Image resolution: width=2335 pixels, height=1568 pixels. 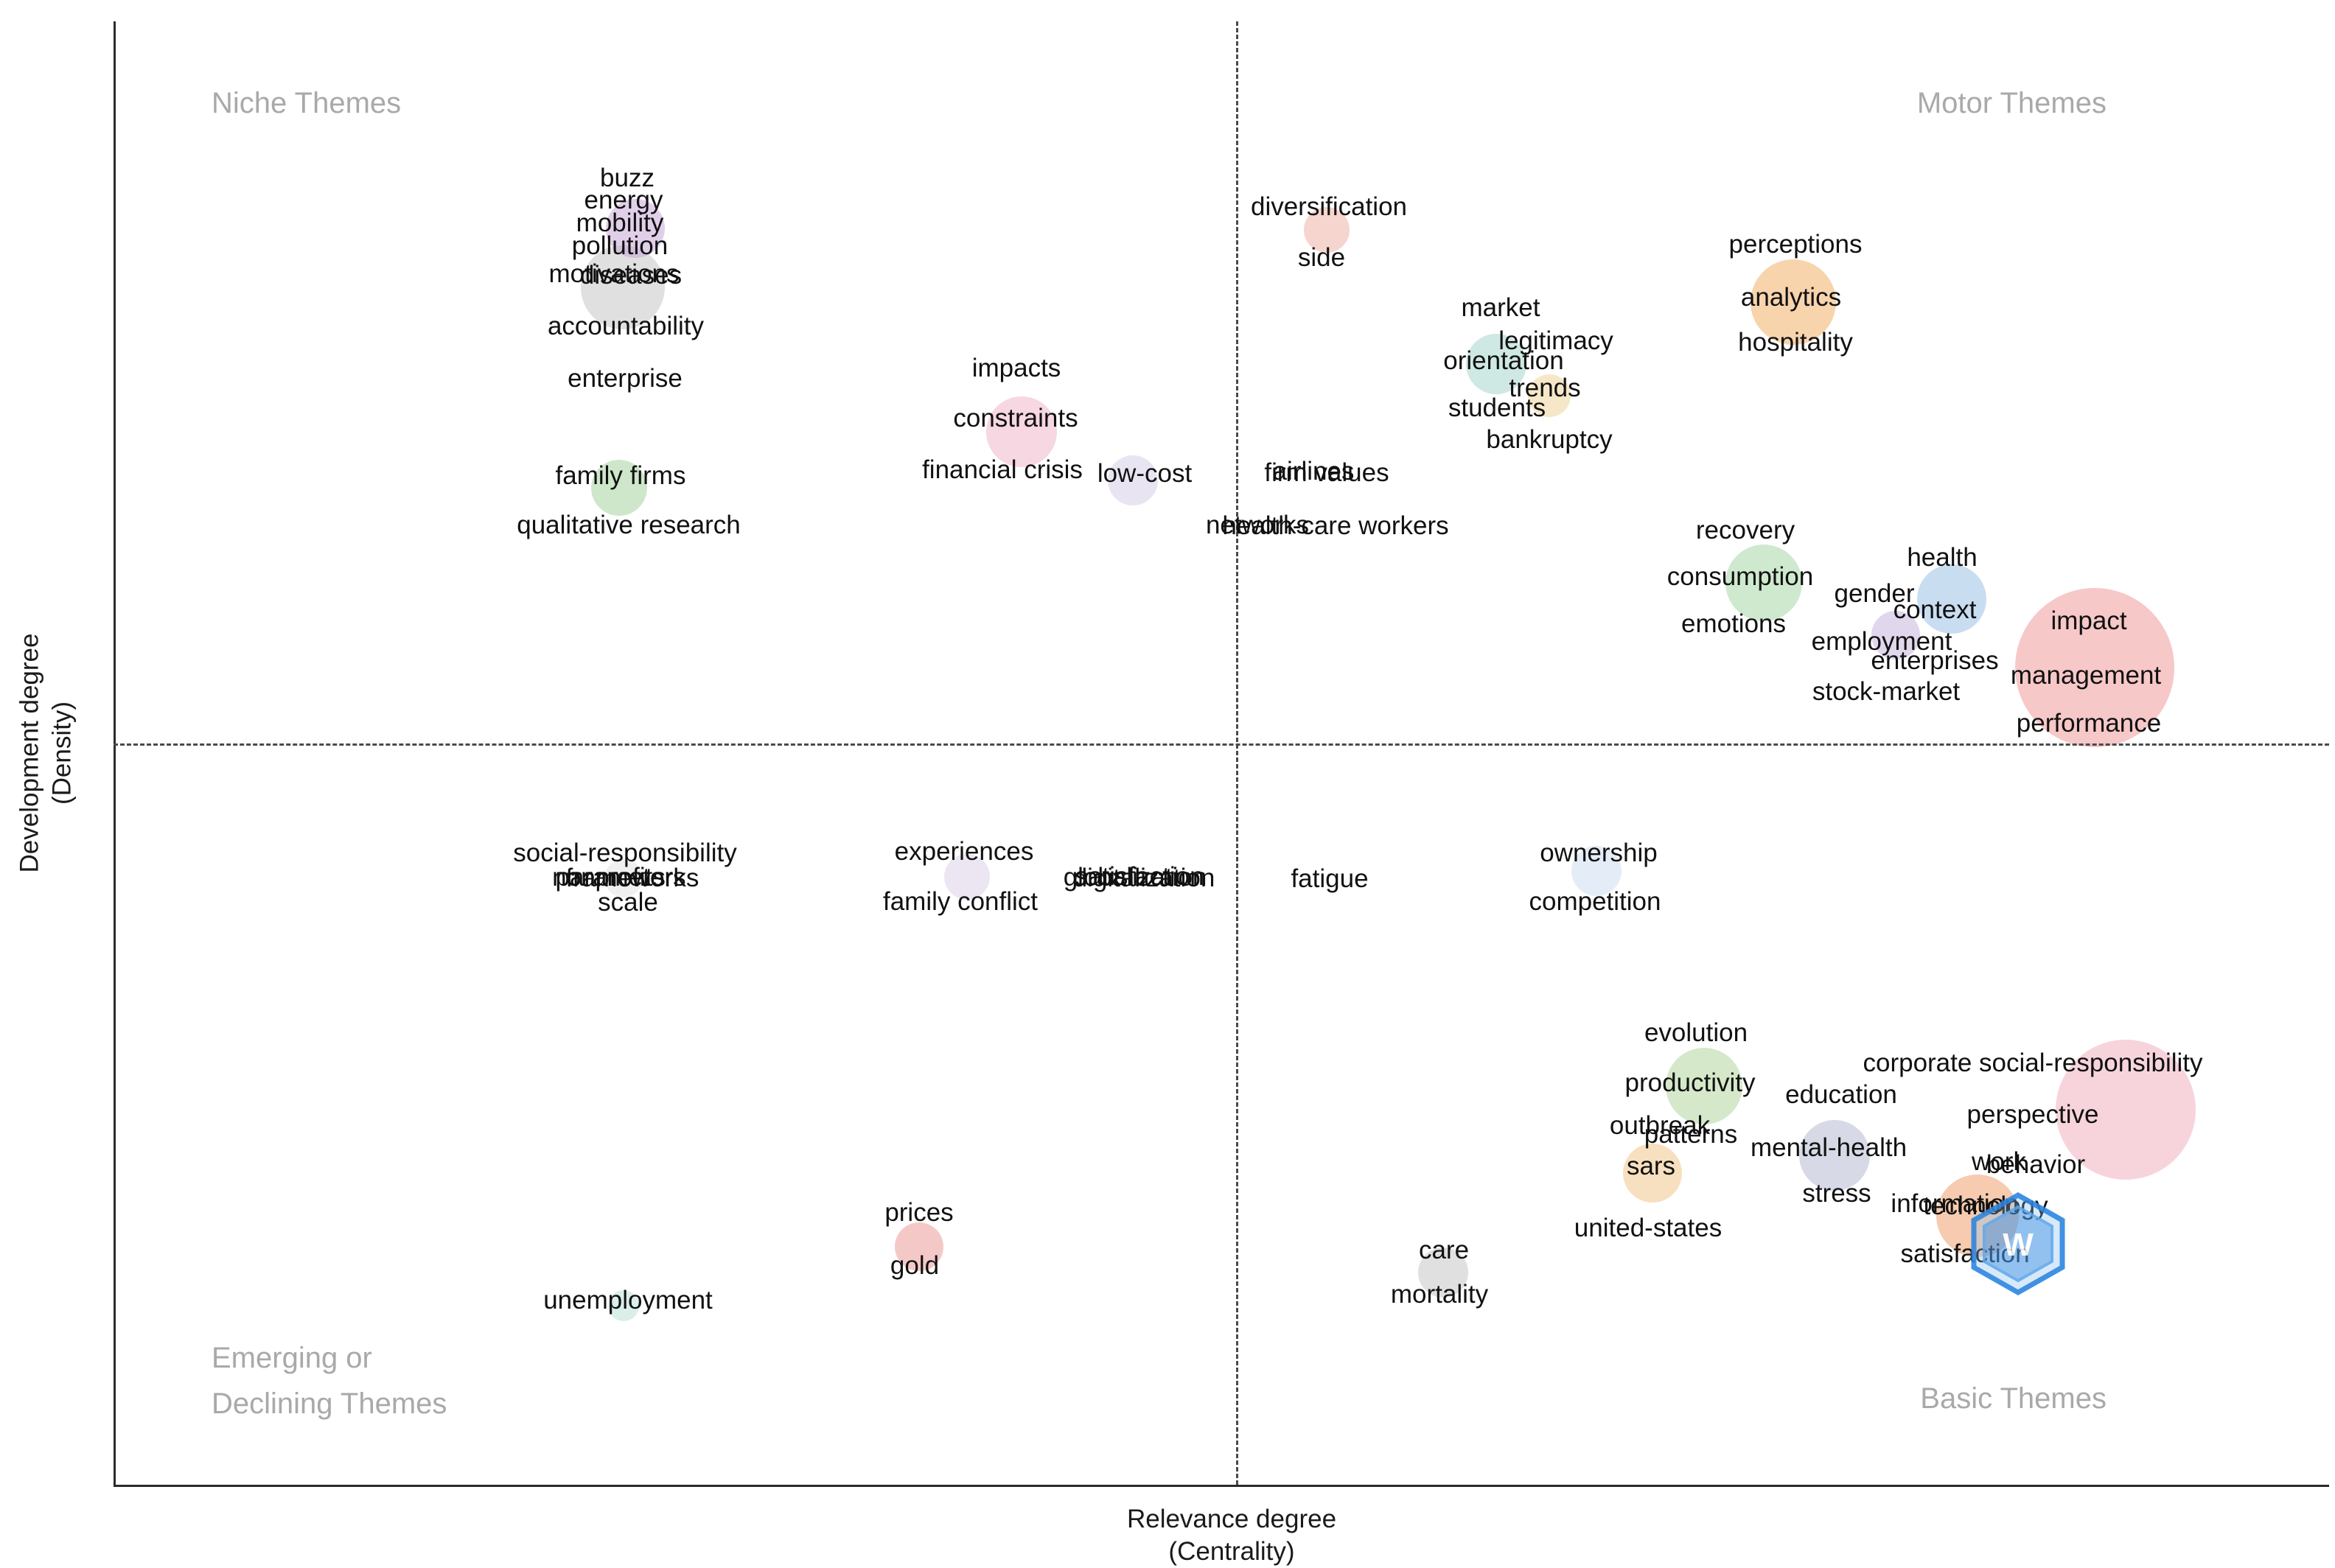 I want to click on cluster-word: perceptions, so click(x=1795, y=245).